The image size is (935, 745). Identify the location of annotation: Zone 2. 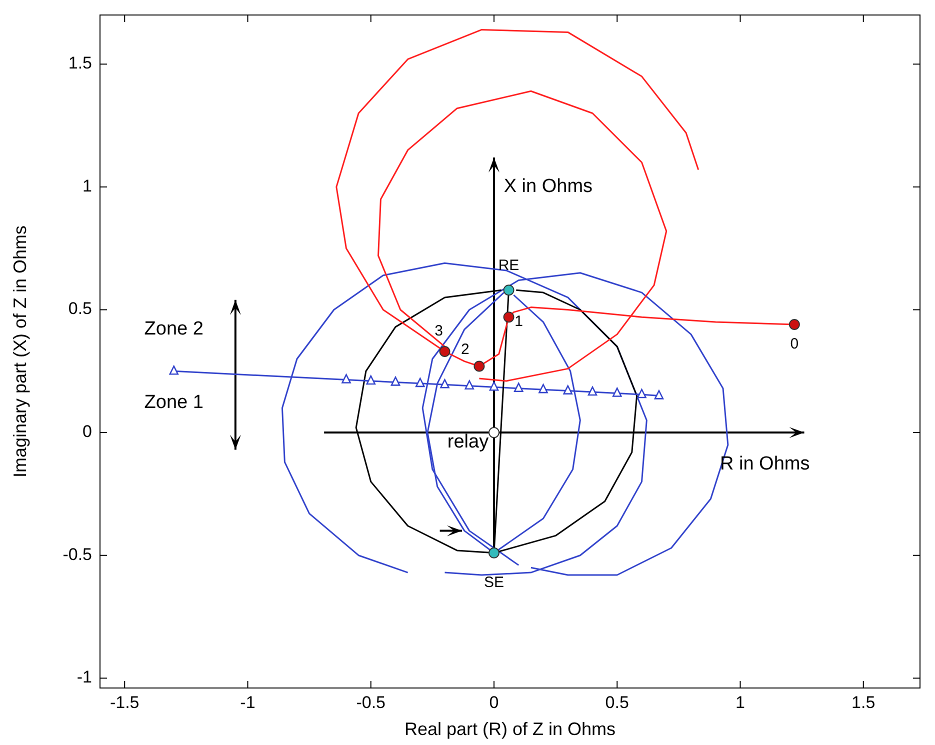
(174, 329).